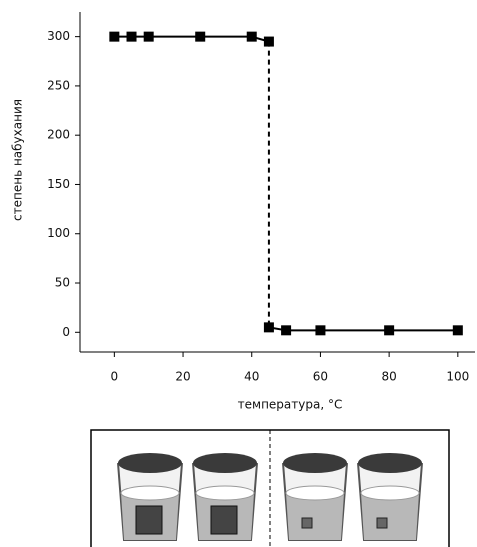  Describe the element at coordinates (320, 377) in the screenshot. I see `x-tick-label: 60` at that location.